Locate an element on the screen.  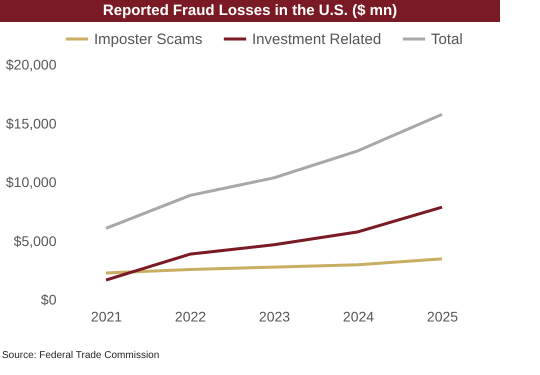
y-tick-label: $5,000 is located at coordinates (35, 240).